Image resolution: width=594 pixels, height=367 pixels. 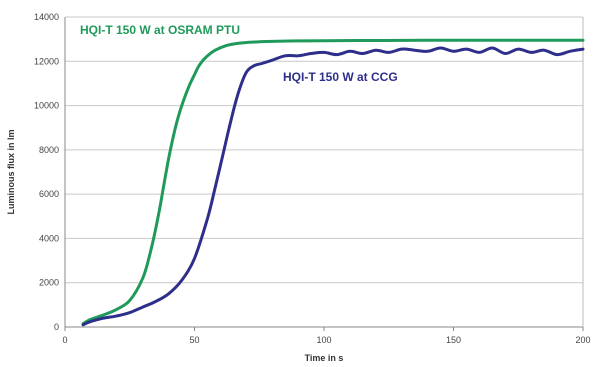 What do you see at coordinates (340, 77) in the screenshot?
I see `series-label-ccg: HQI-T 150 W at CCG` at bounding box center [340, 77].